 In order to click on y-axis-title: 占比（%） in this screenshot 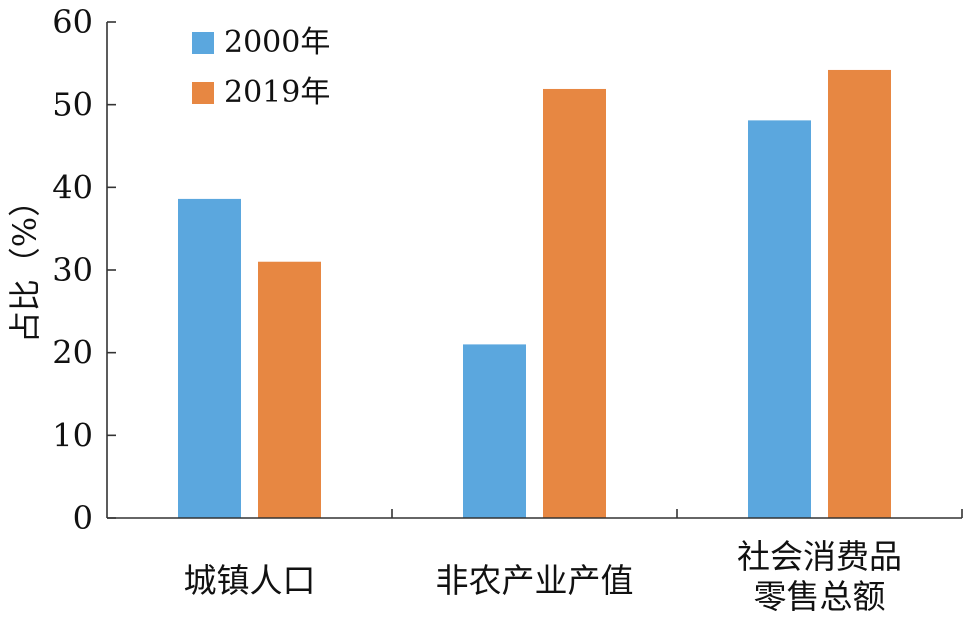, I will do `click(25, 264)`.